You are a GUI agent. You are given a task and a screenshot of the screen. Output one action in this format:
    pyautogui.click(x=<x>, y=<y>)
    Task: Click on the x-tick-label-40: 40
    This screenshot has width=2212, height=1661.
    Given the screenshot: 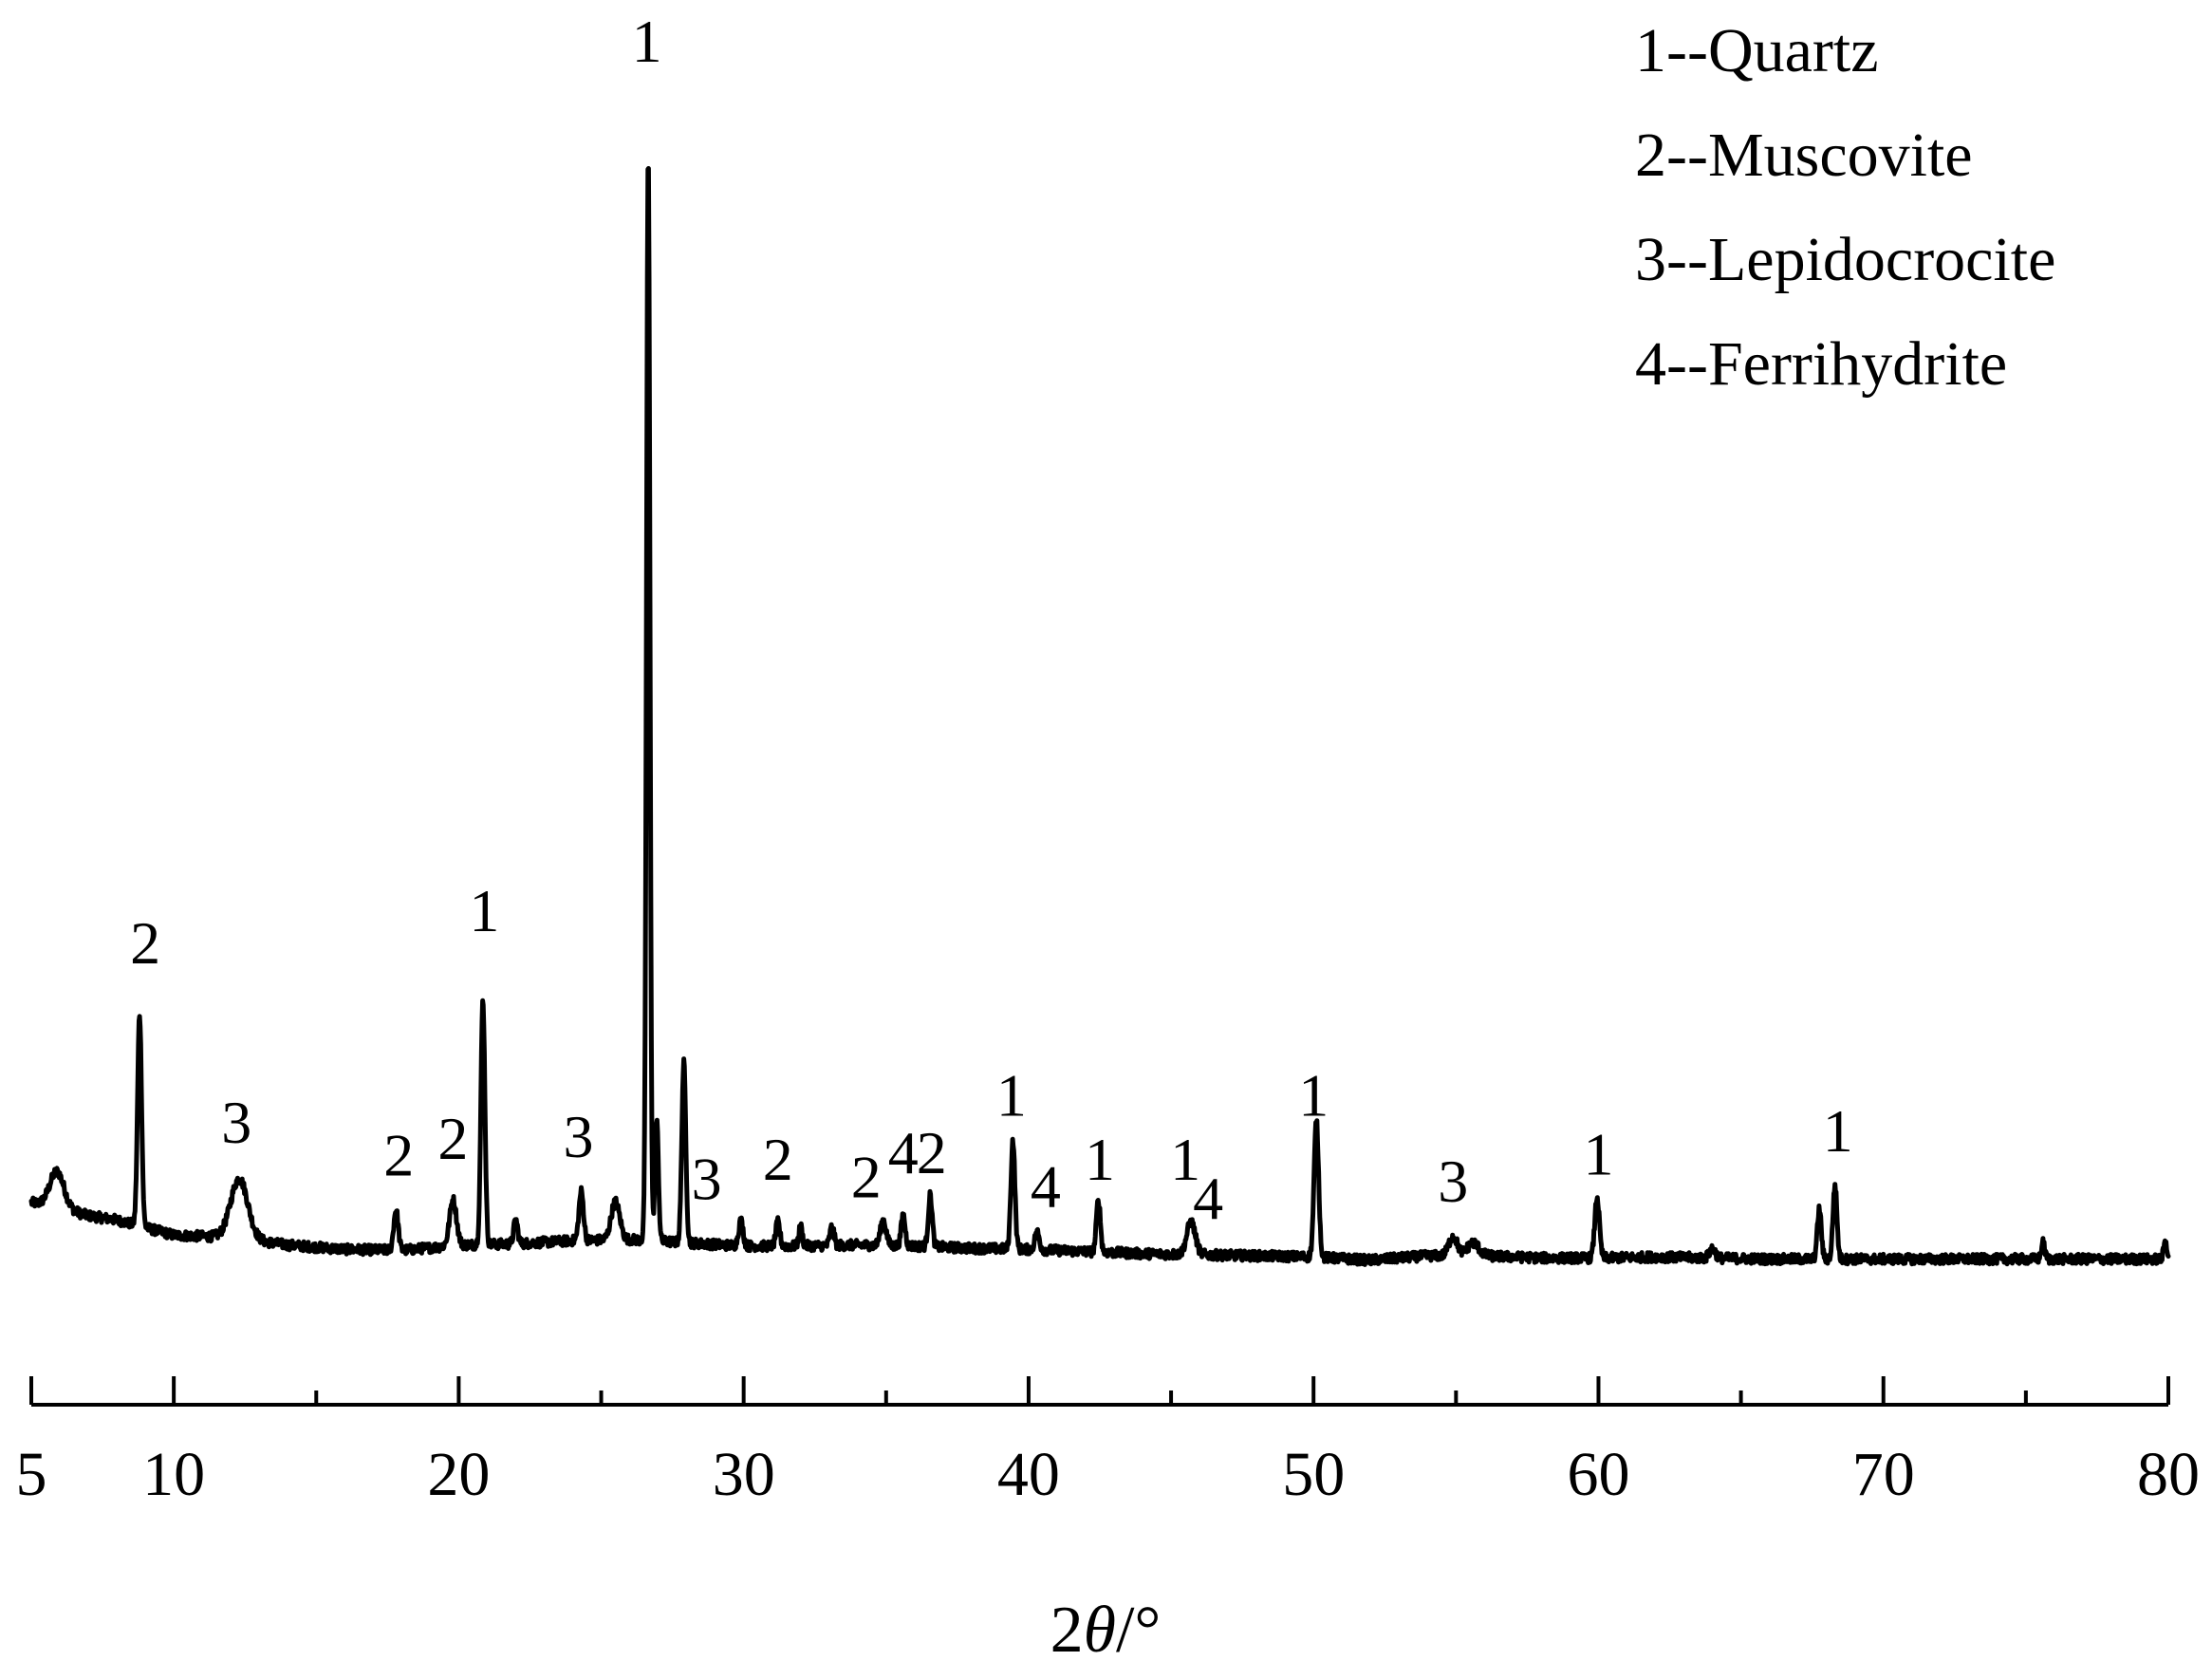 What is the action you would take?
    pyautogui.click(x=1029, y=1474)
    